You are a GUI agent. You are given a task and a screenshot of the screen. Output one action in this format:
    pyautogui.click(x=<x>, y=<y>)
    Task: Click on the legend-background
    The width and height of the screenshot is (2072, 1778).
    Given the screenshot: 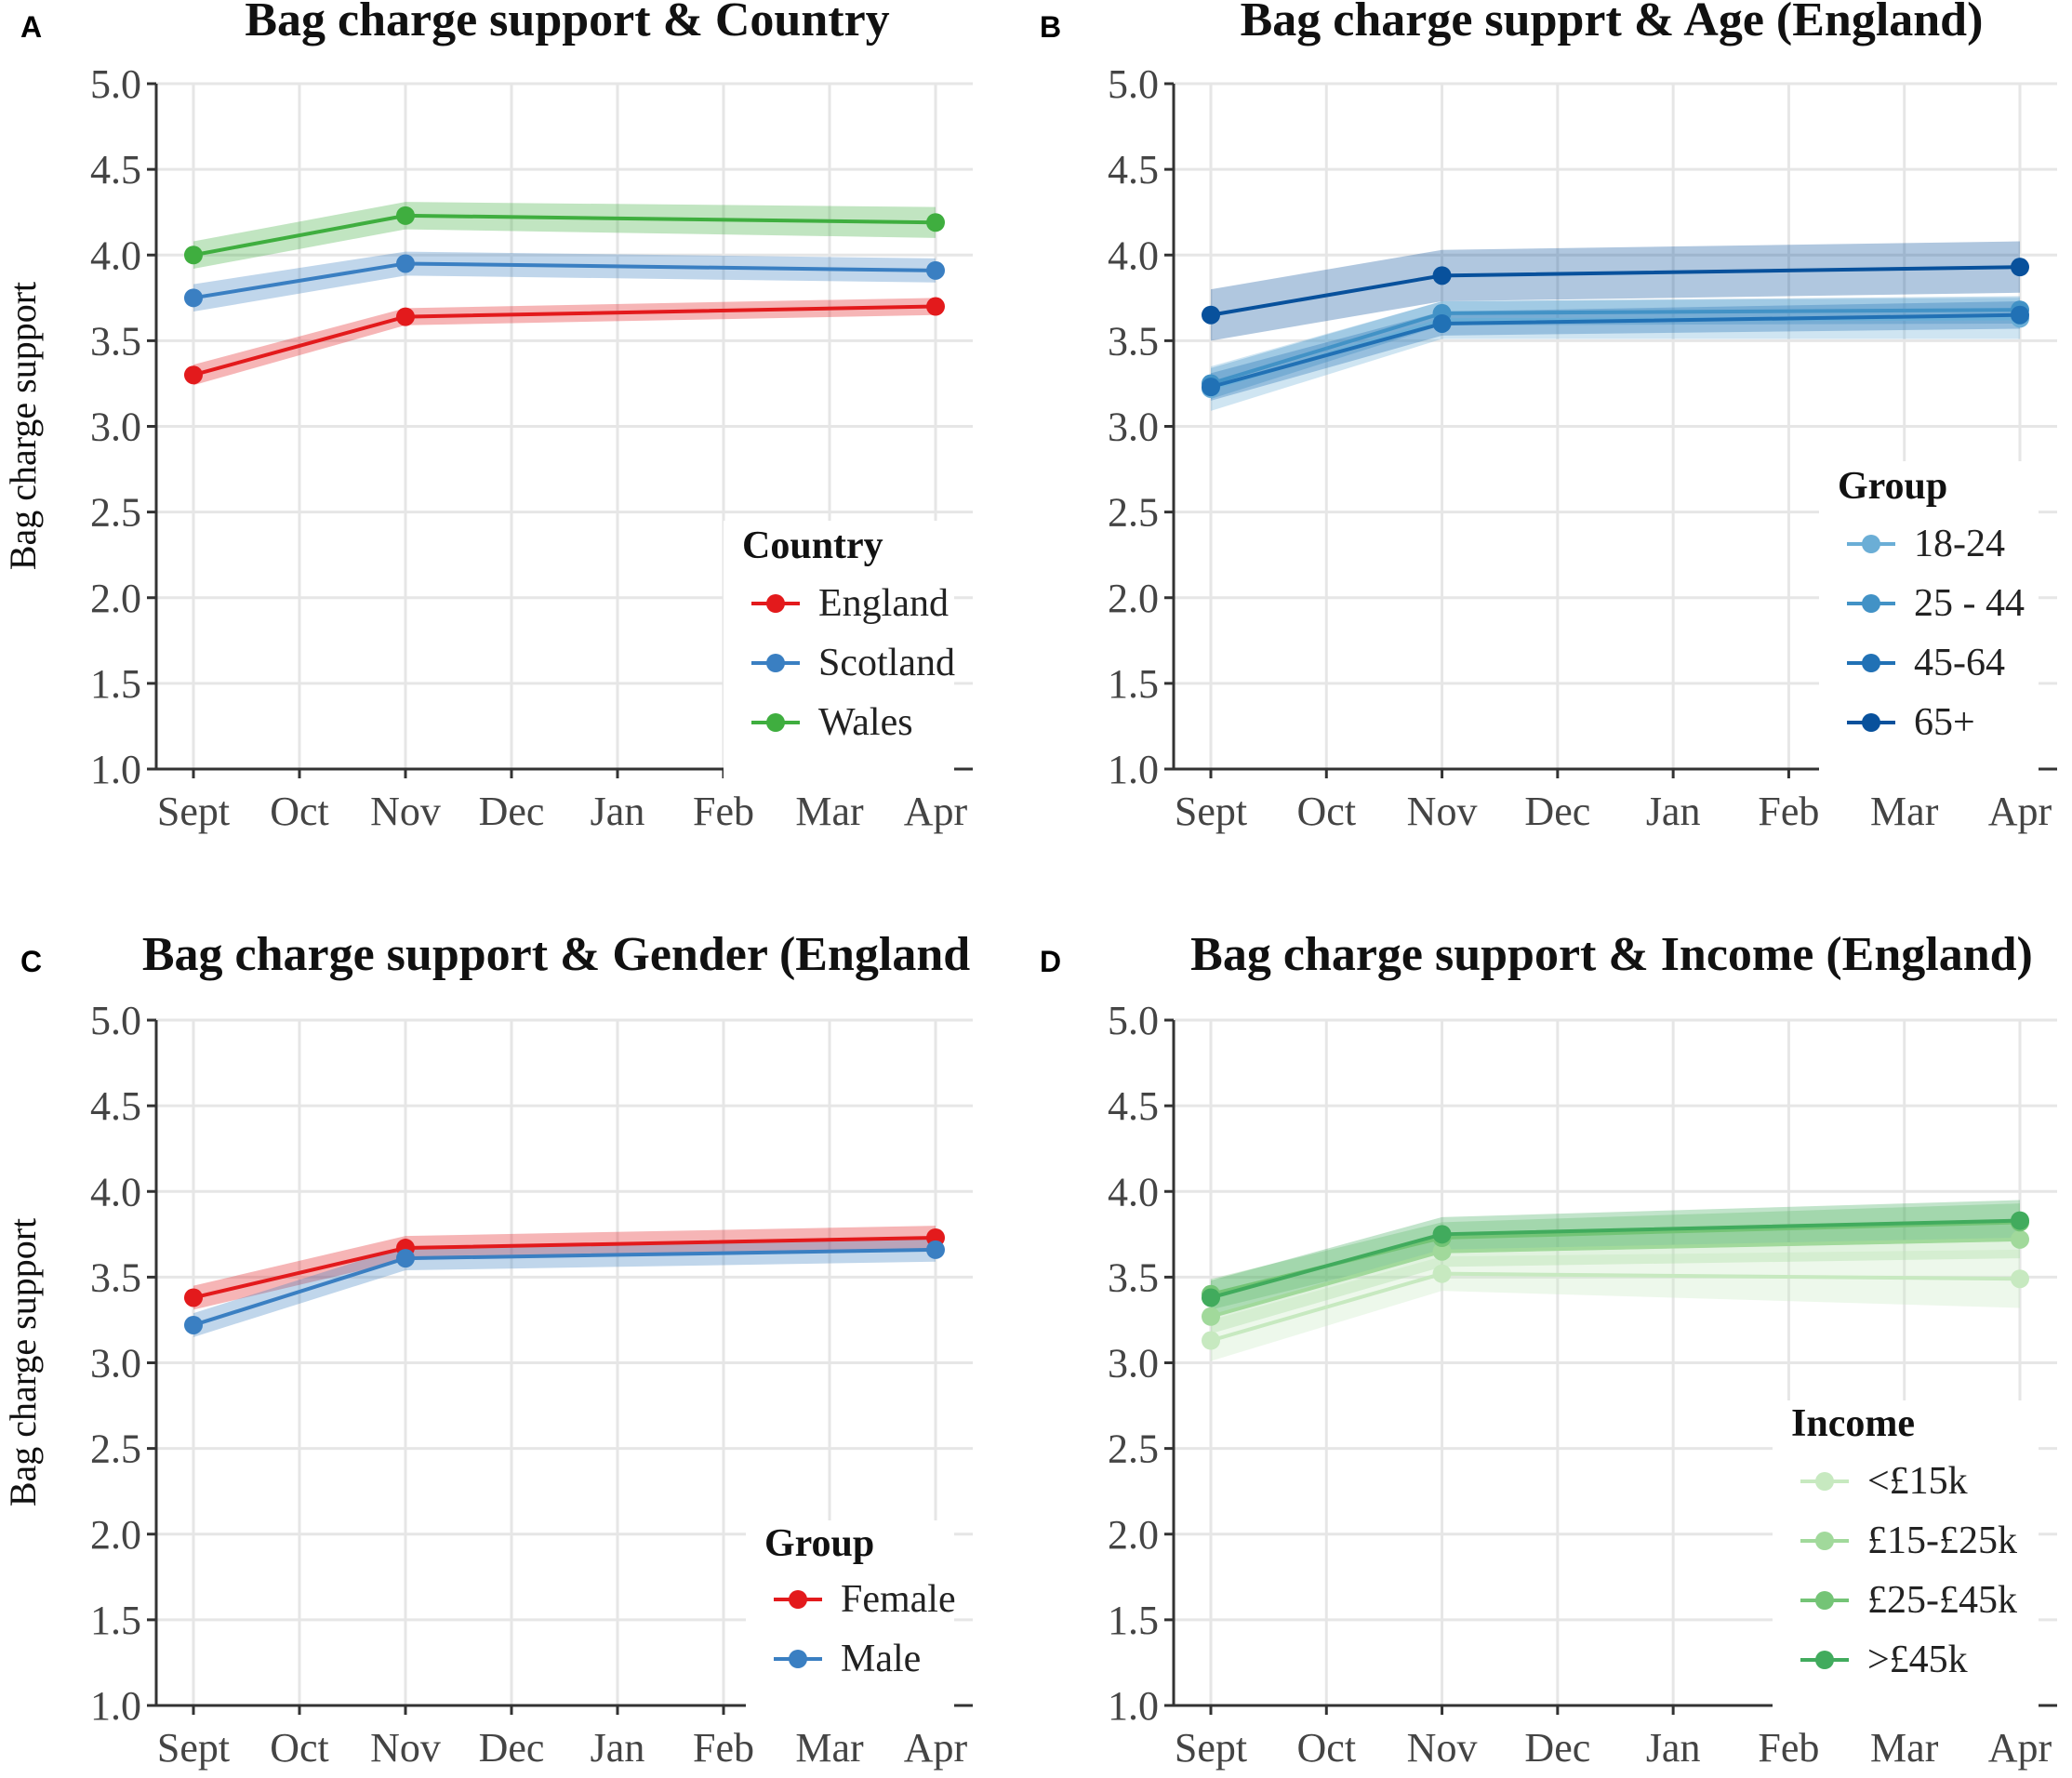 What is the action you would take?
    pyautogui.click(x=1929, y=625)
    